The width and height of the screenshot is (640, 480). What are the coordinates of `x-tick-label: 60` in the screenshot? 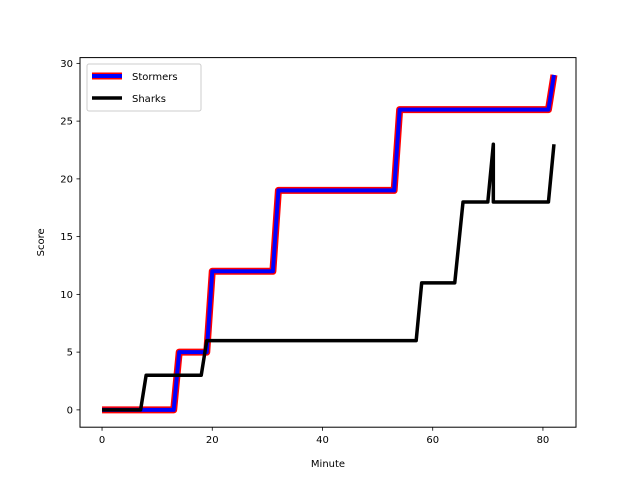 It's located at (432, 440).